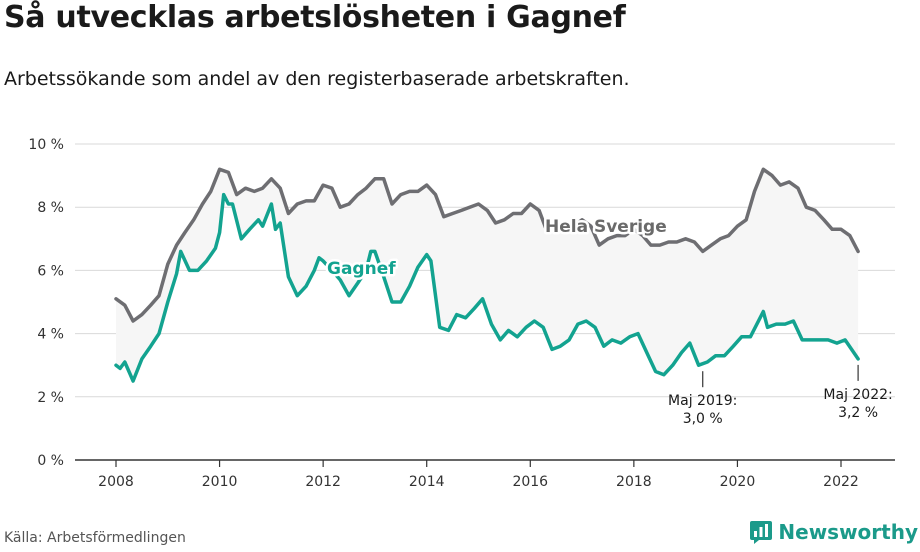  I want to click on x-tick-label: 2012, so click(323, 482).